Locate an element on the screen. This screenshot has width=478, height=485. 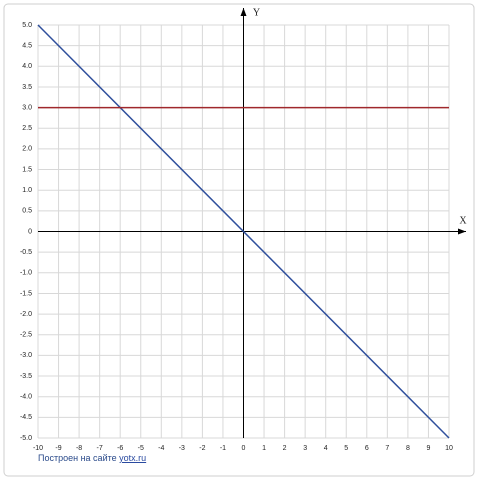
x-tick-label: 3 is located at coordinates (305, 448).